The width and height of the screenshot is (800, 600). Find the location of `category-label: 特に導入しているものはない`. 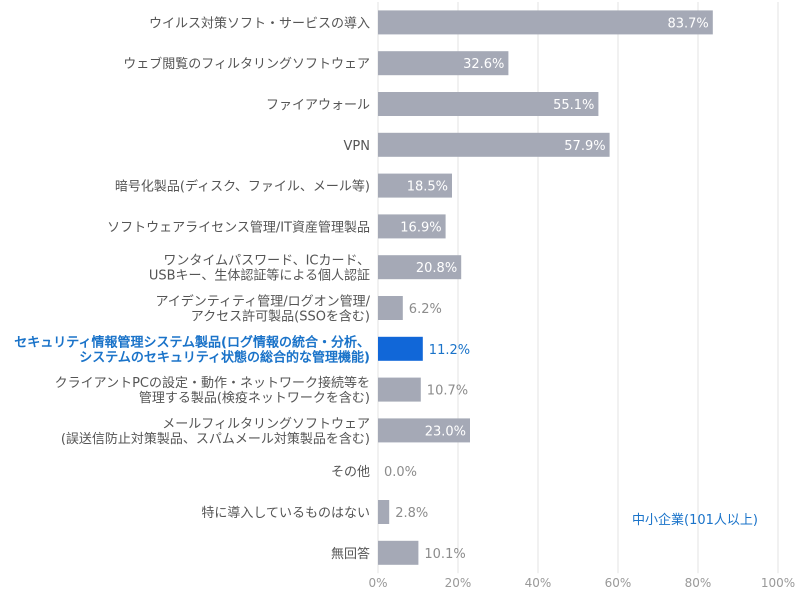

category-label: 特に導入しているものはない is located at coordinates (285, 513).